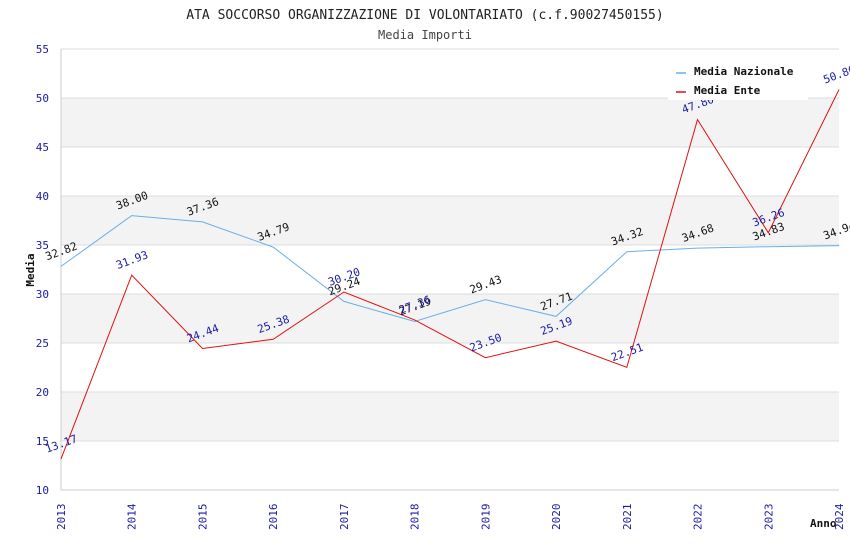  What do you see at coordinates (42, 490) in the screenshot?
I see `y-tick-label: 10` at bounding box center [42, 490].